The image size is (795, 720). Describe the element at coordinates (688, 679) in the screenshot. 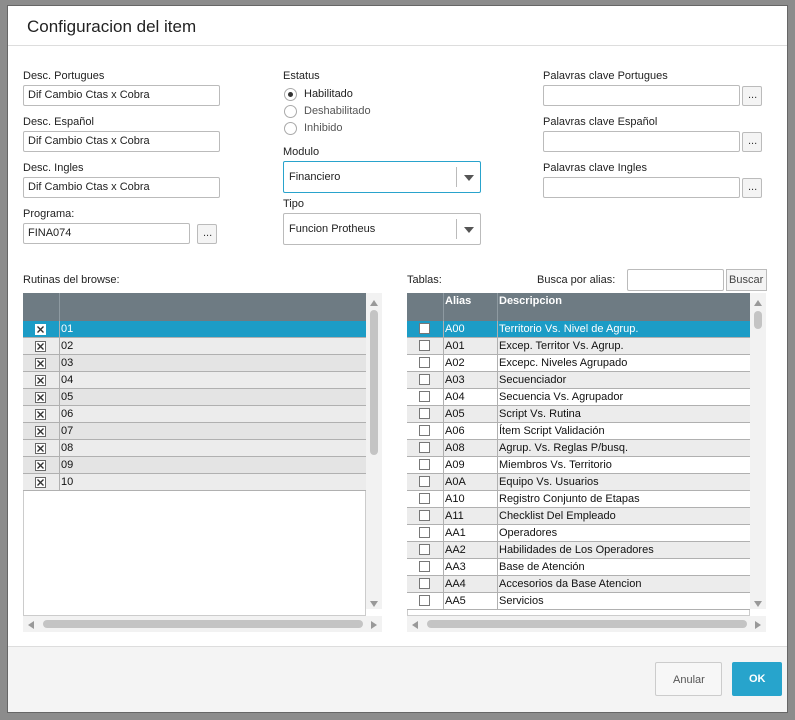

I see `cancel-button: Anular` at that location.